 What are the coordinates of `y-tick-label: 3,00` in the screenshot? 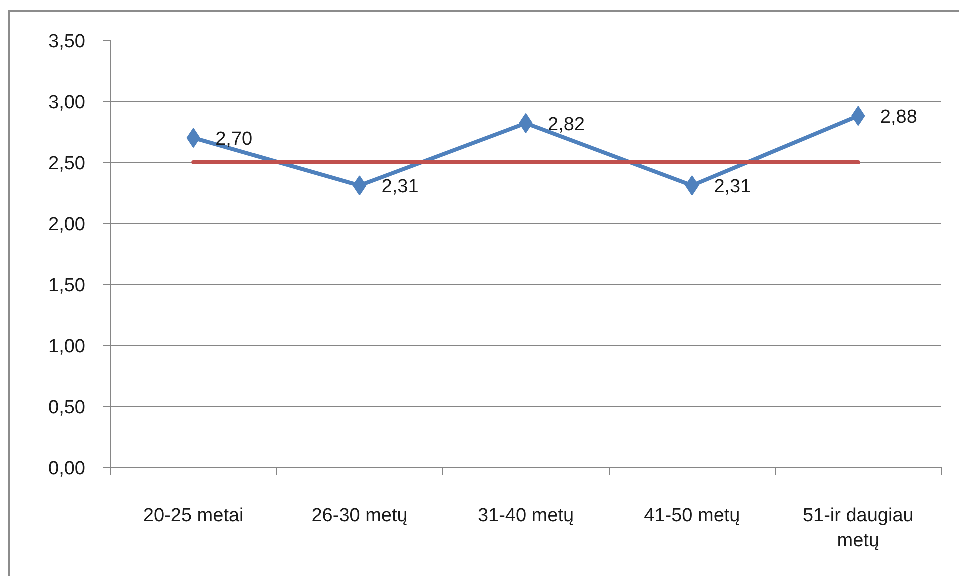 It's located at (67, 103).